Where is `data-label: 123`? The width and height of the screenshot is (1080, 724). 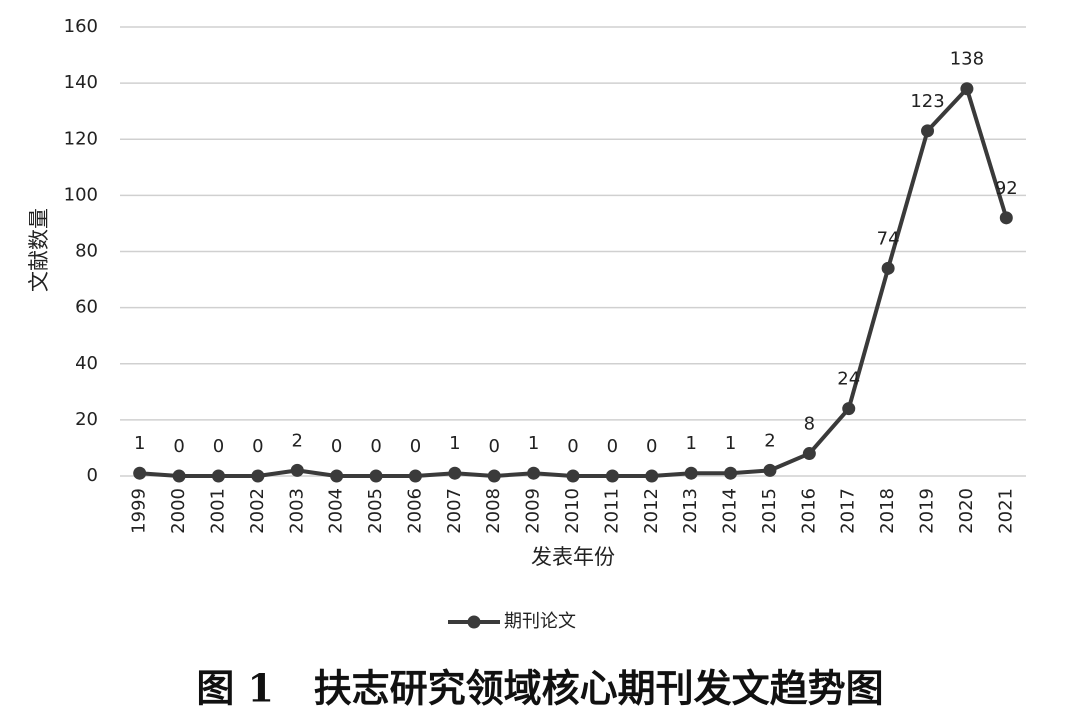
data-label: 123 is located at coordinates (927, 101).